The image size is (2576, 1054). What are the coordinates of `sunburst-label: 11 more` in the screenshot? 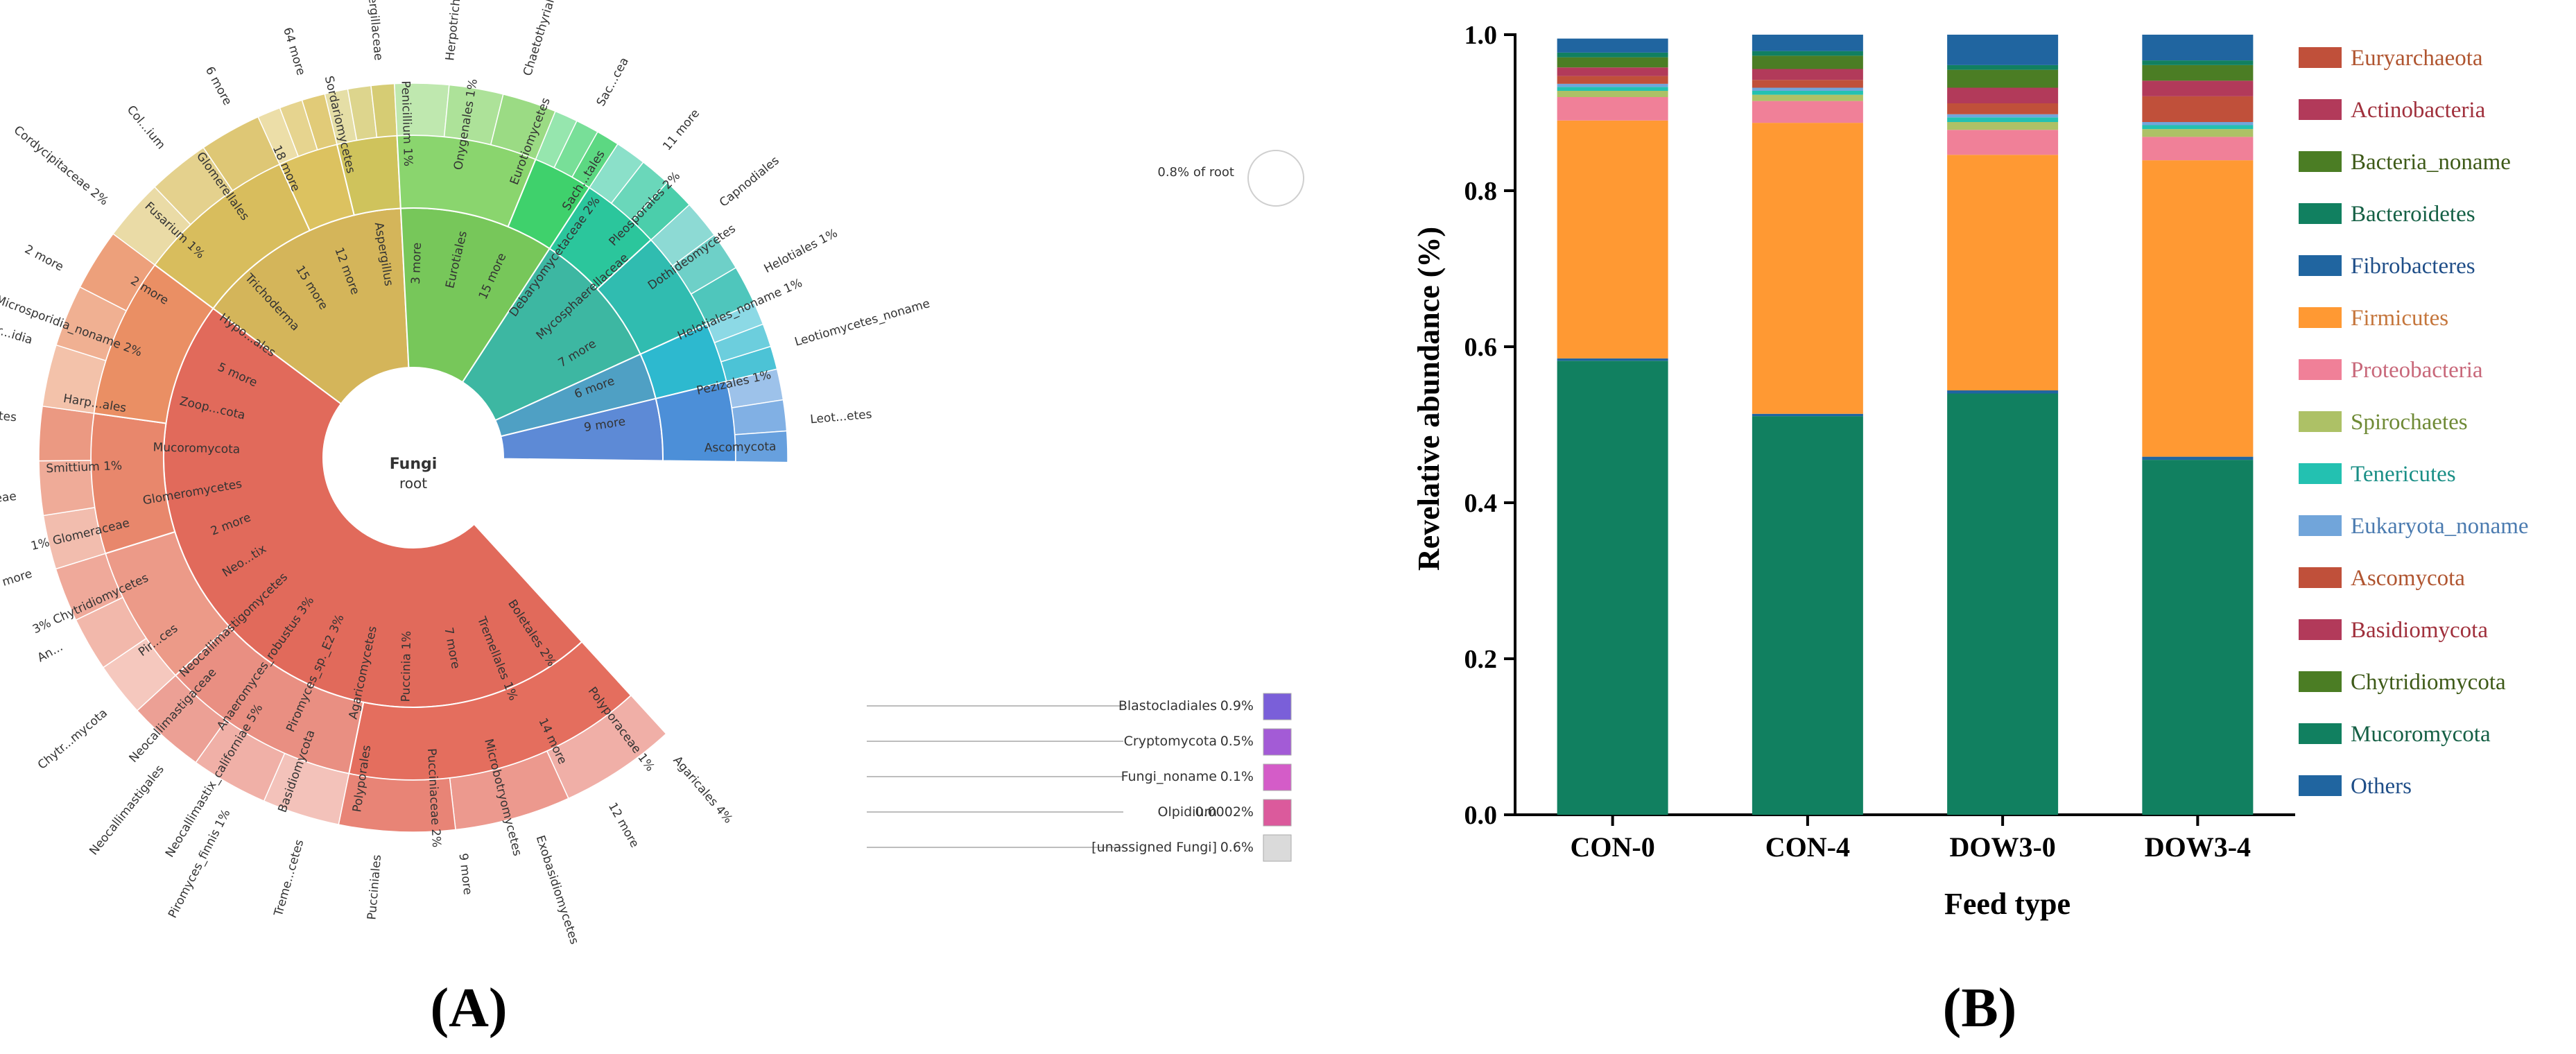 It's located at (681, 130).